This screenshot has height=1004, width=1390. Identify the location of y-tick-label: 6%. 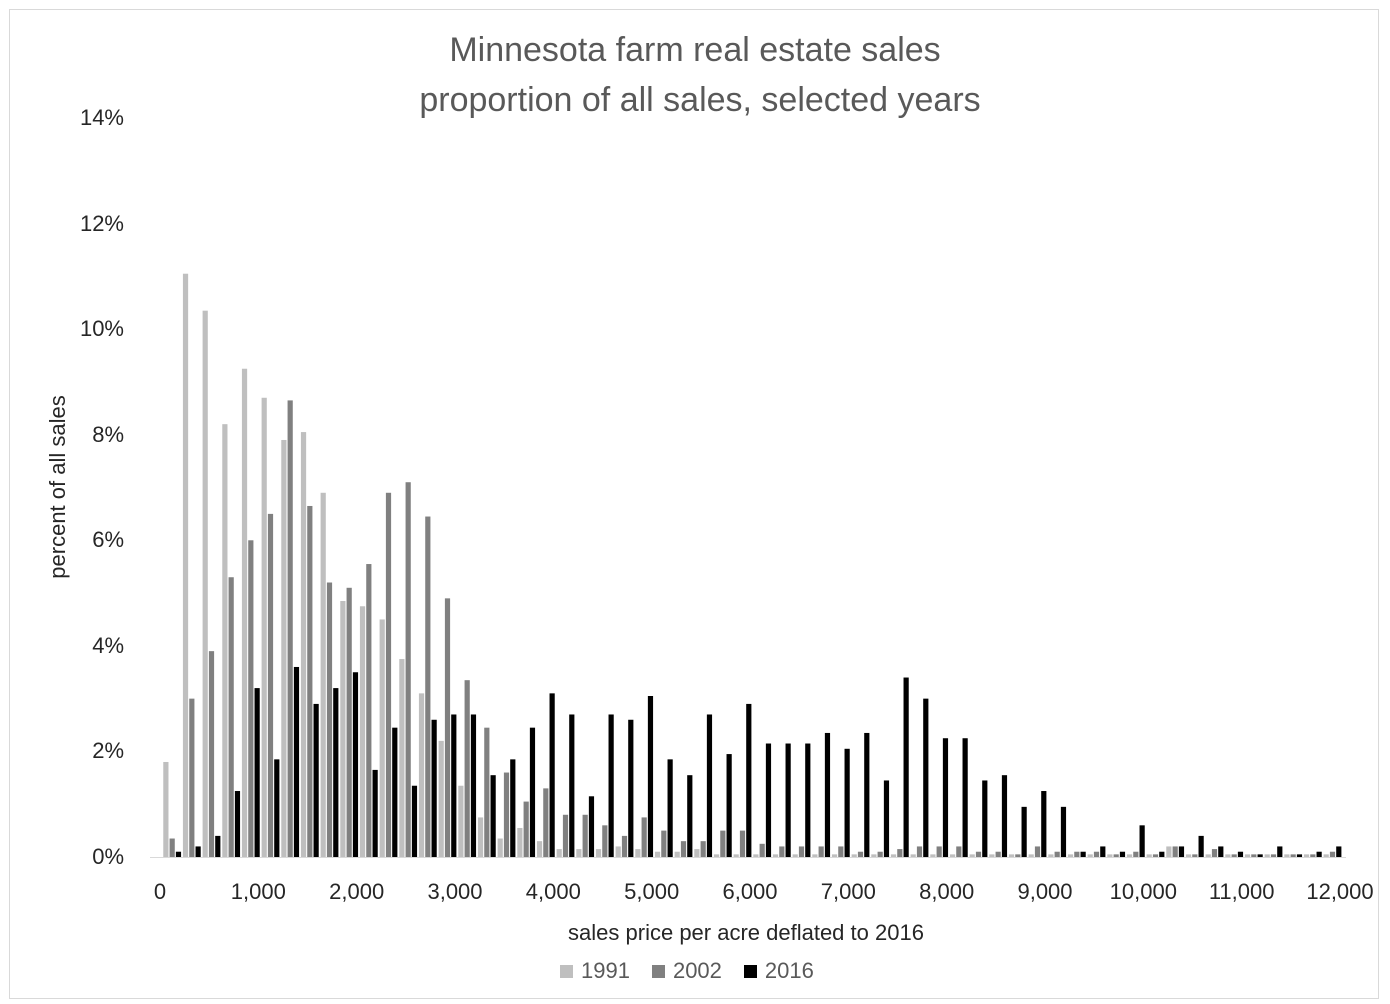
(108, 540).